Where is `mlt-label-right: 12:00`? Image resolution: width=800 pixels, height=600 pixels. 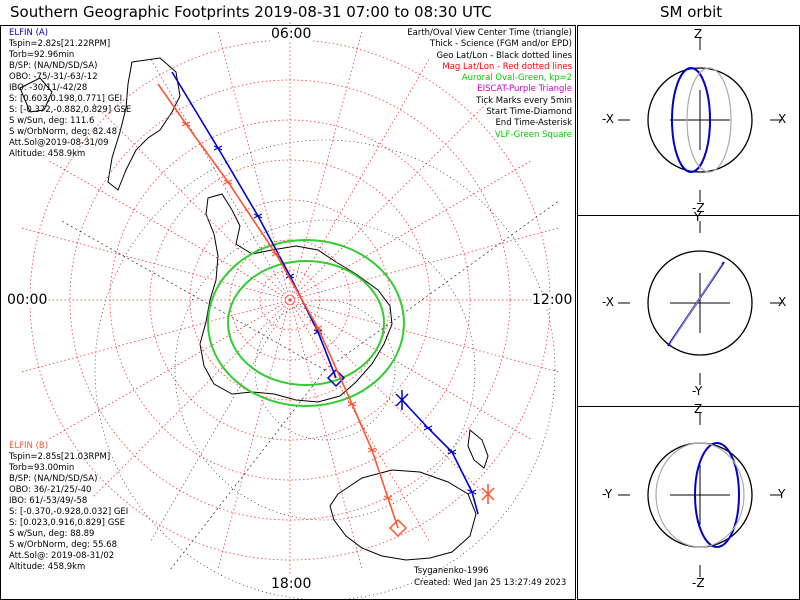 mlt-label-right: 12:00 is located at coordinates (552, 300).